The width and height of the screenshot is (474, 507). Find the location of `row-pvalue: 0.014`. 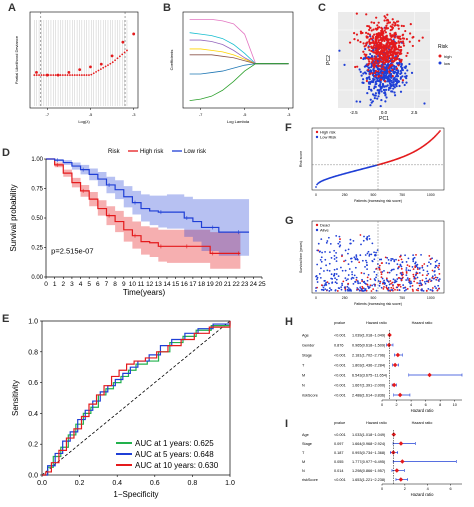

row-pvalue: 0.014 is located at coordinates (339, 471).